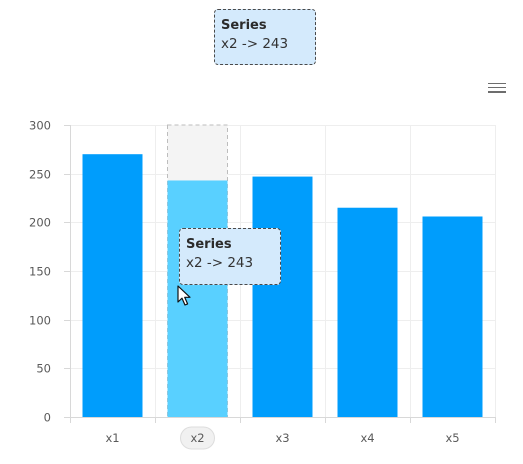 This screenshot has height=464, width=523. Describe the element at coordinates (40, 223) in the screenshot. I see `y-tick-label: 200` at that location.